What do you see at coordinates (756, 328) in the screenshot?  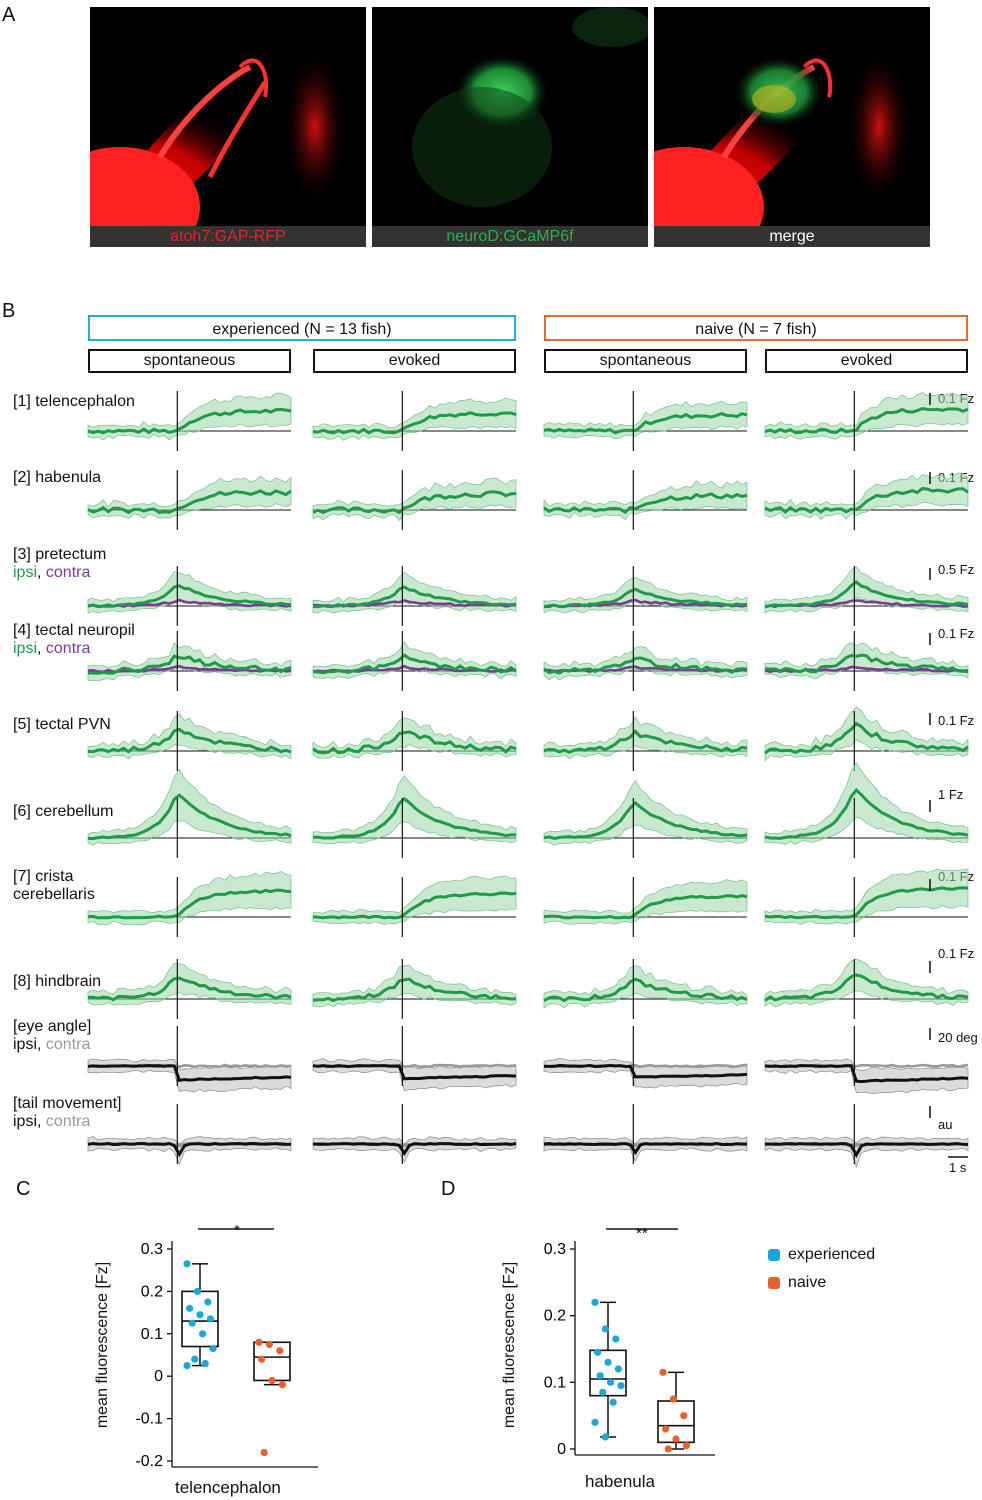 I see `group-naive-box: naive (N = 7 fish)` at bounding box center [756, 328].